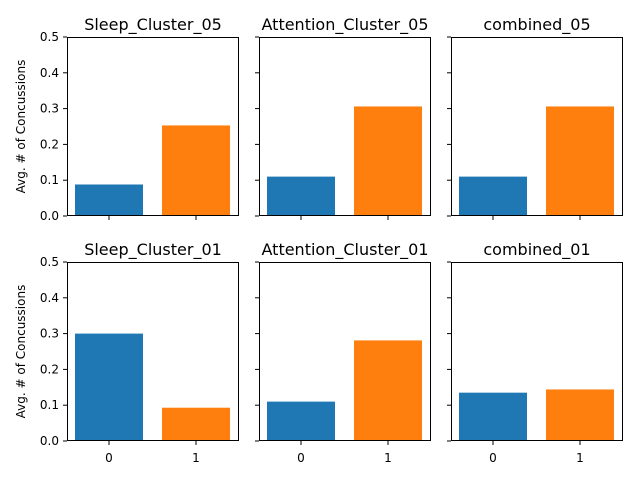 This screenshot has width=640, height=480. I want to click on subplot-title: Sleep_Cluster_05, so click(153, 25).